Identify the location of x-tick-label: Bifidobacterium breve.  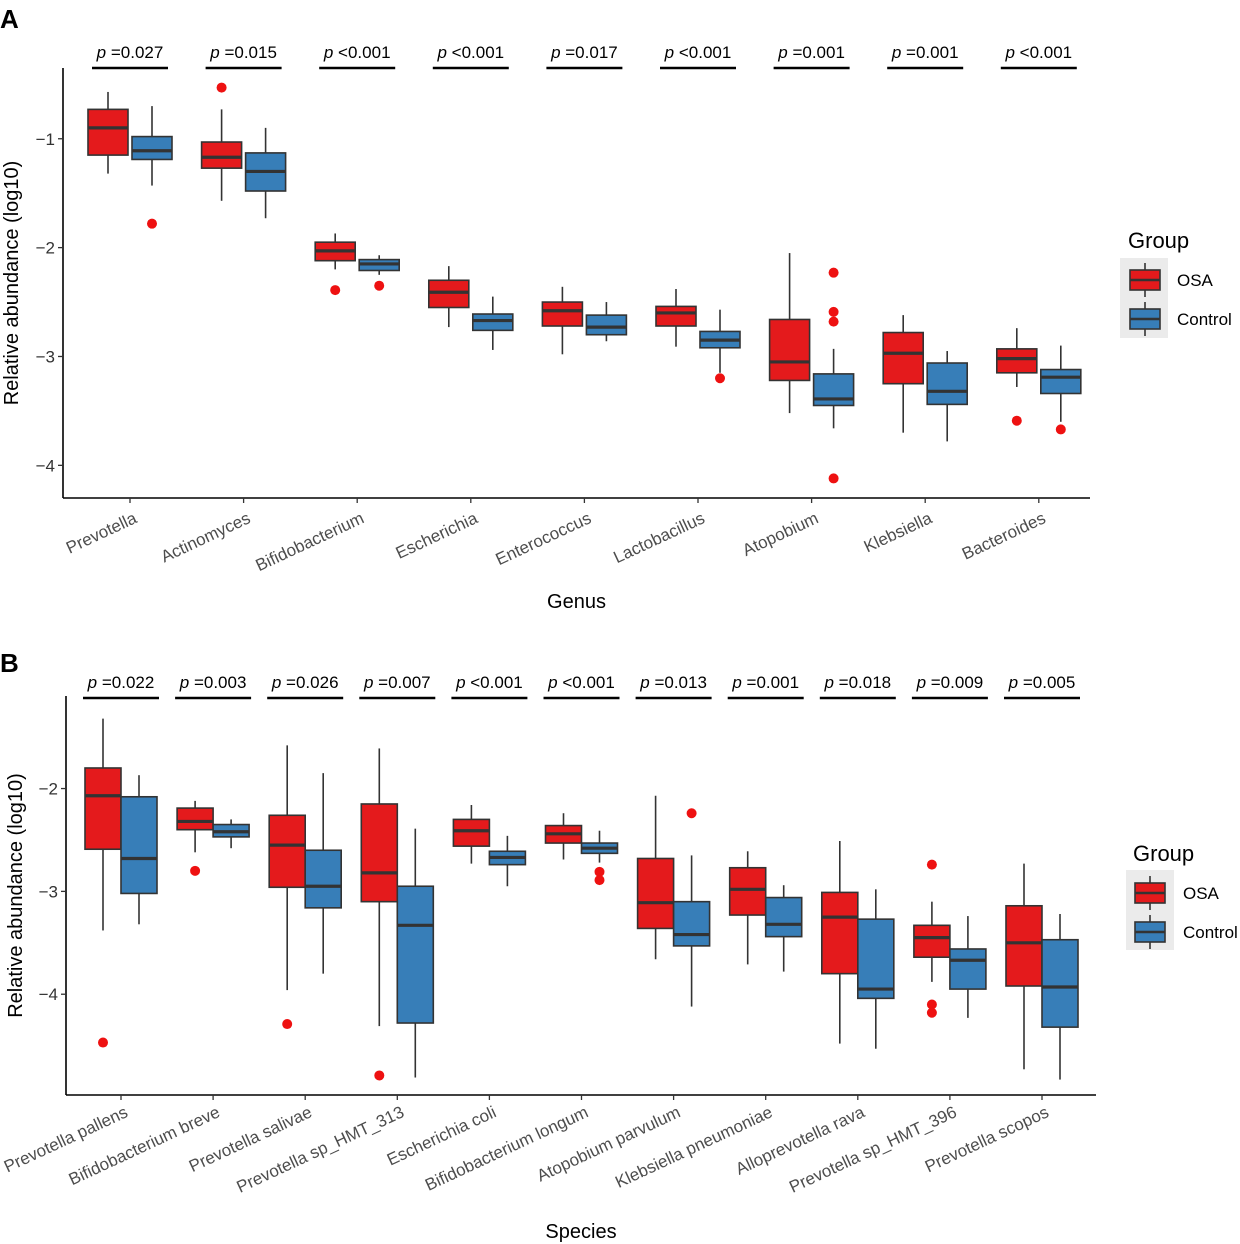
(144, 1145).